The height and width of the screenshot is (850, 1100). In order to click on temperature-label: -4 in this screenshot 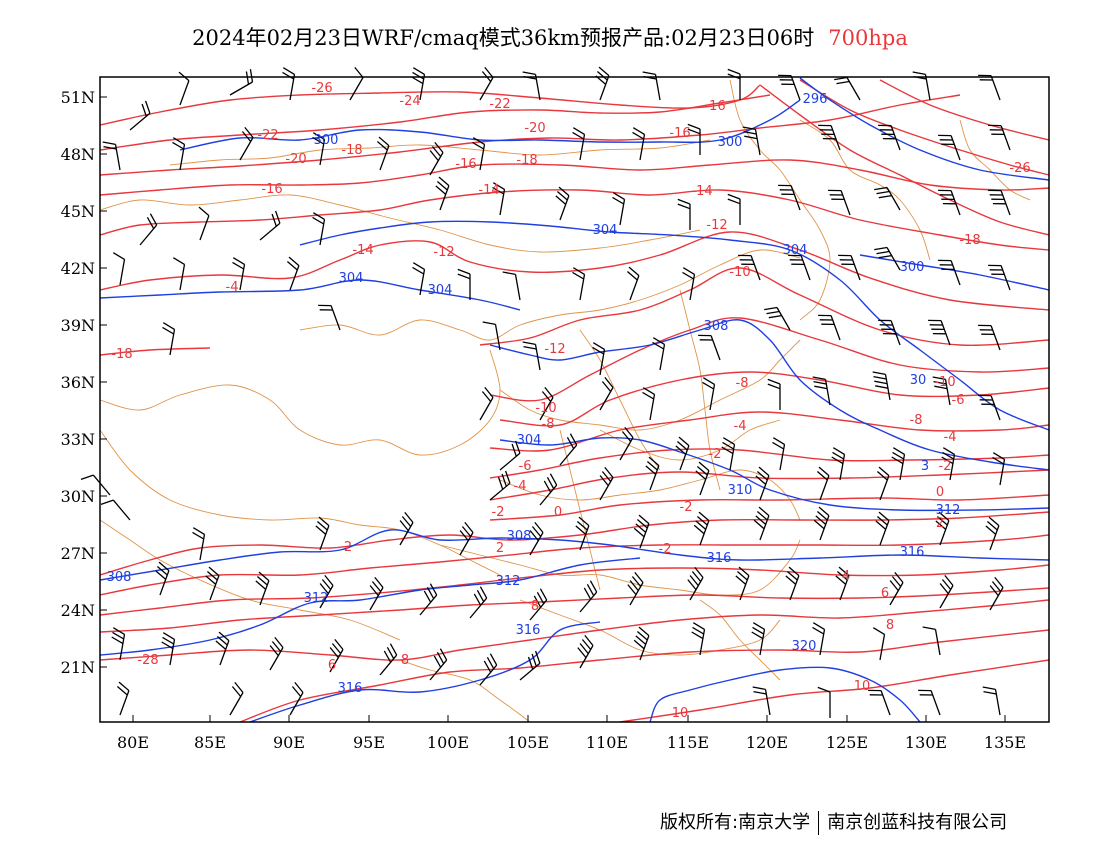, I will do `click(740, 426)`.